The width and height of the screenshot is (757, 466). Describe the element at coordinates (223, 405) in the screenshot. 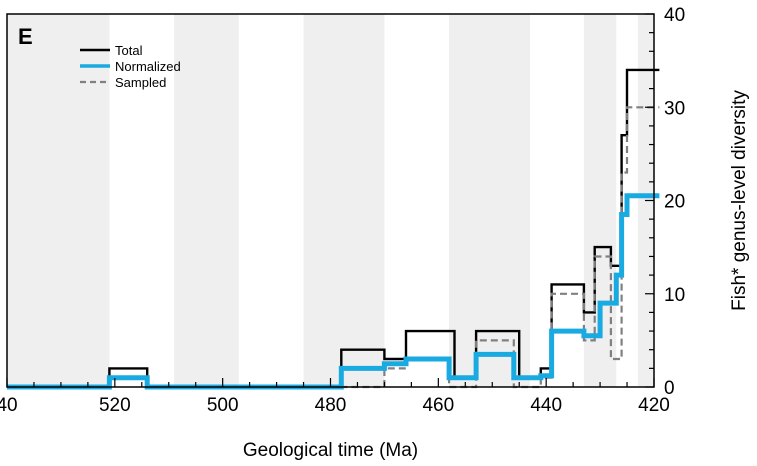

I see `x-tick-label: 500` at that location.